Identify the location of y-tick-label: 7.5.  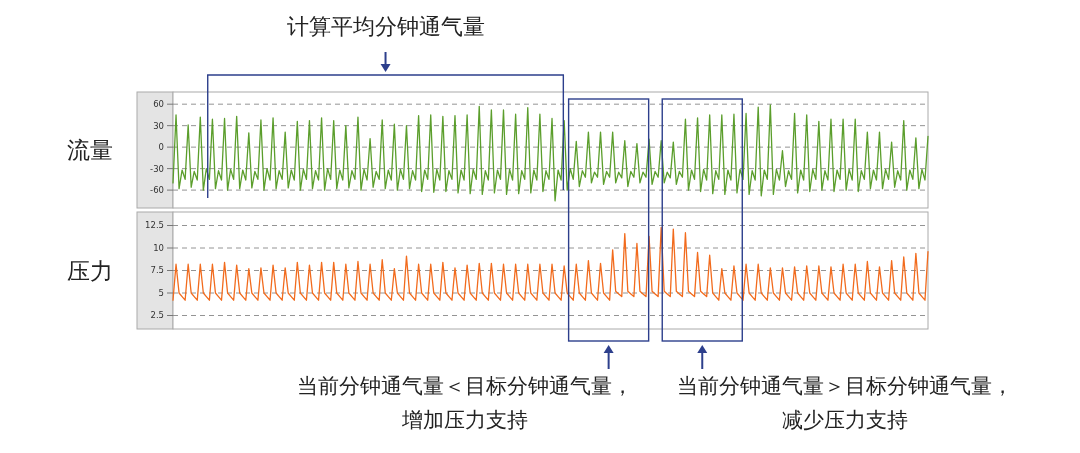
(157, 270).